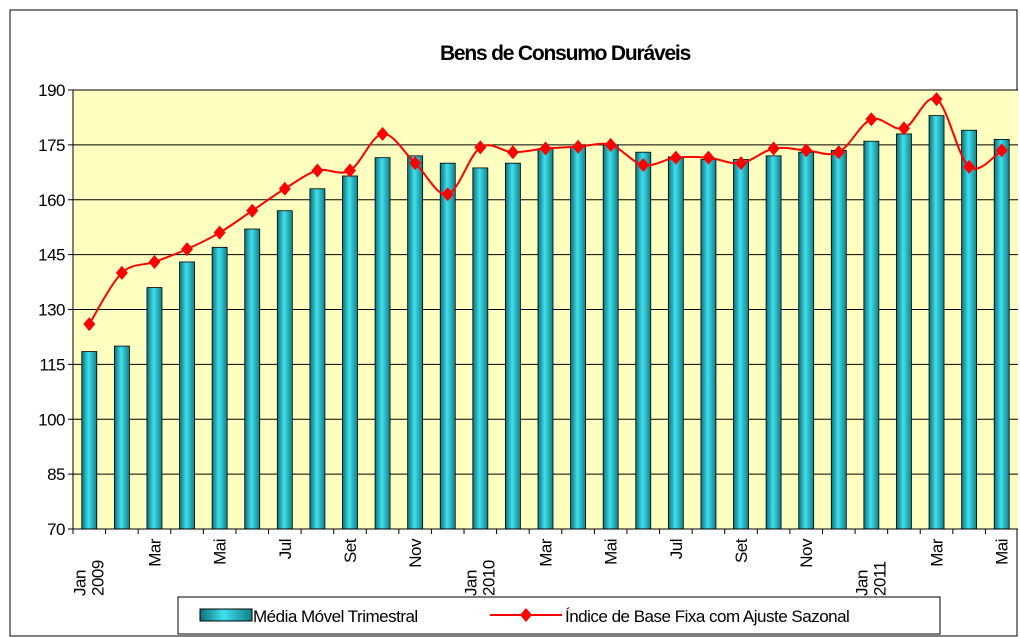 The width and height of the screenshot is (1020, 637). What do you see at coordinates (88, 578) in the screenshot?
I see `x-tick-label: Jan2009` at bounding box center [88, 578].